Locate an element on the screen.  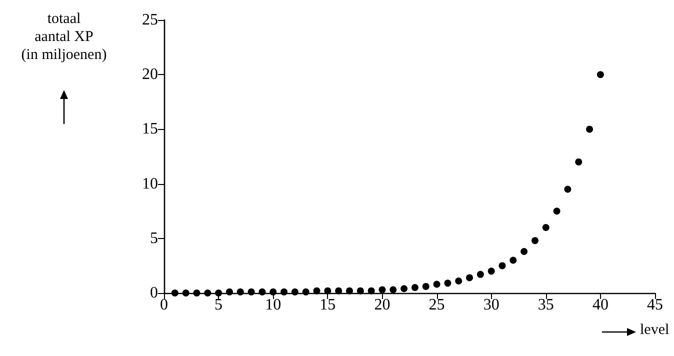
y-tick-label: 25 is located at coordinates (150, 20).